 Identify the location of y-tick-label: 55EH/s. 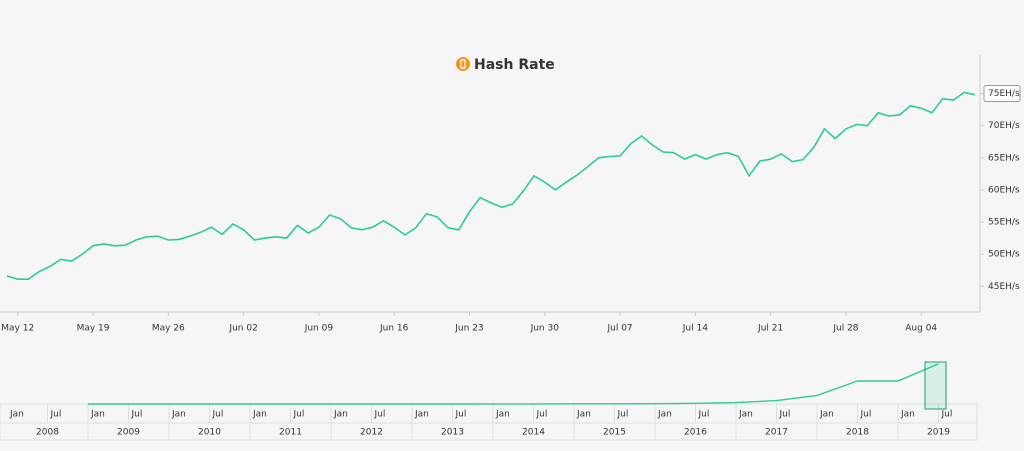
(1004, 223).